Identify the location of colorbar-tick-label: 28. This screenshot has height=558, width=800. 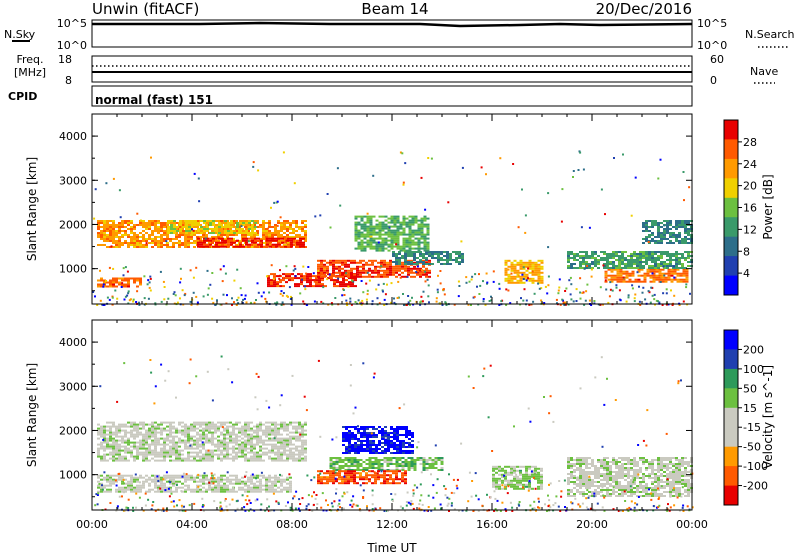
(750, 142).